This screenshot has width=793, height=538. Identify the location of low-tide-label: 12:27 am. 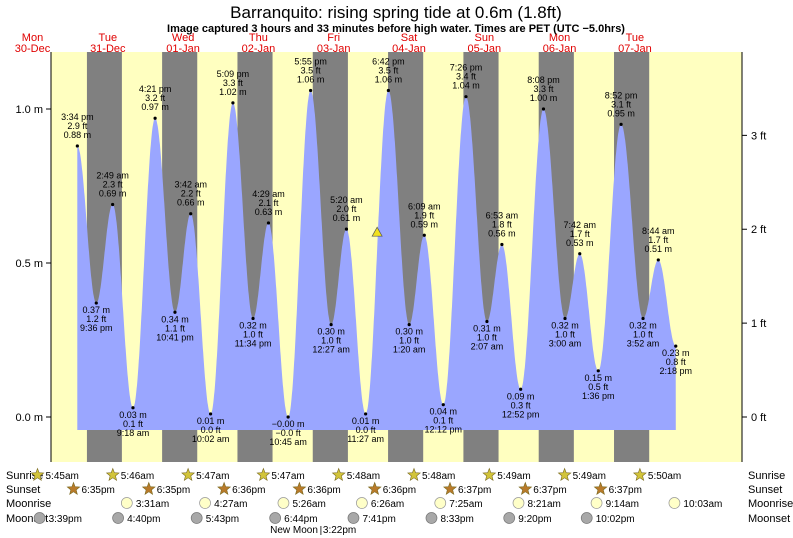
(331, 350).